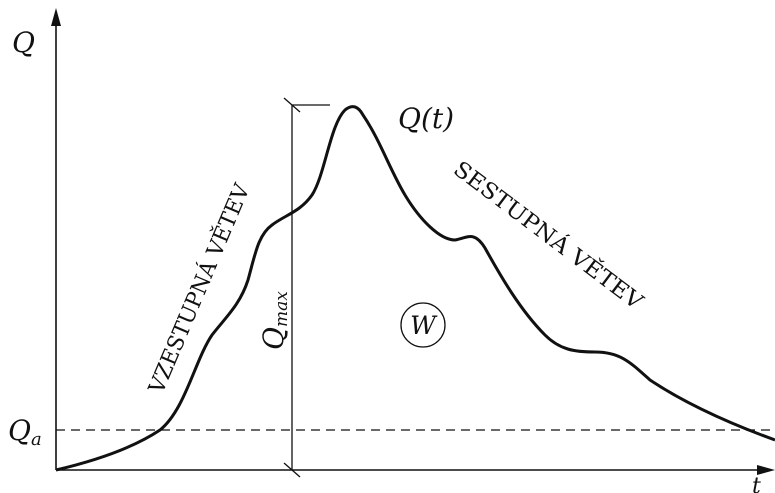 Image resolution: width=775 pixels, height=493 pixels. I want to click on qmax-label: Qmax, so click(274, 320).